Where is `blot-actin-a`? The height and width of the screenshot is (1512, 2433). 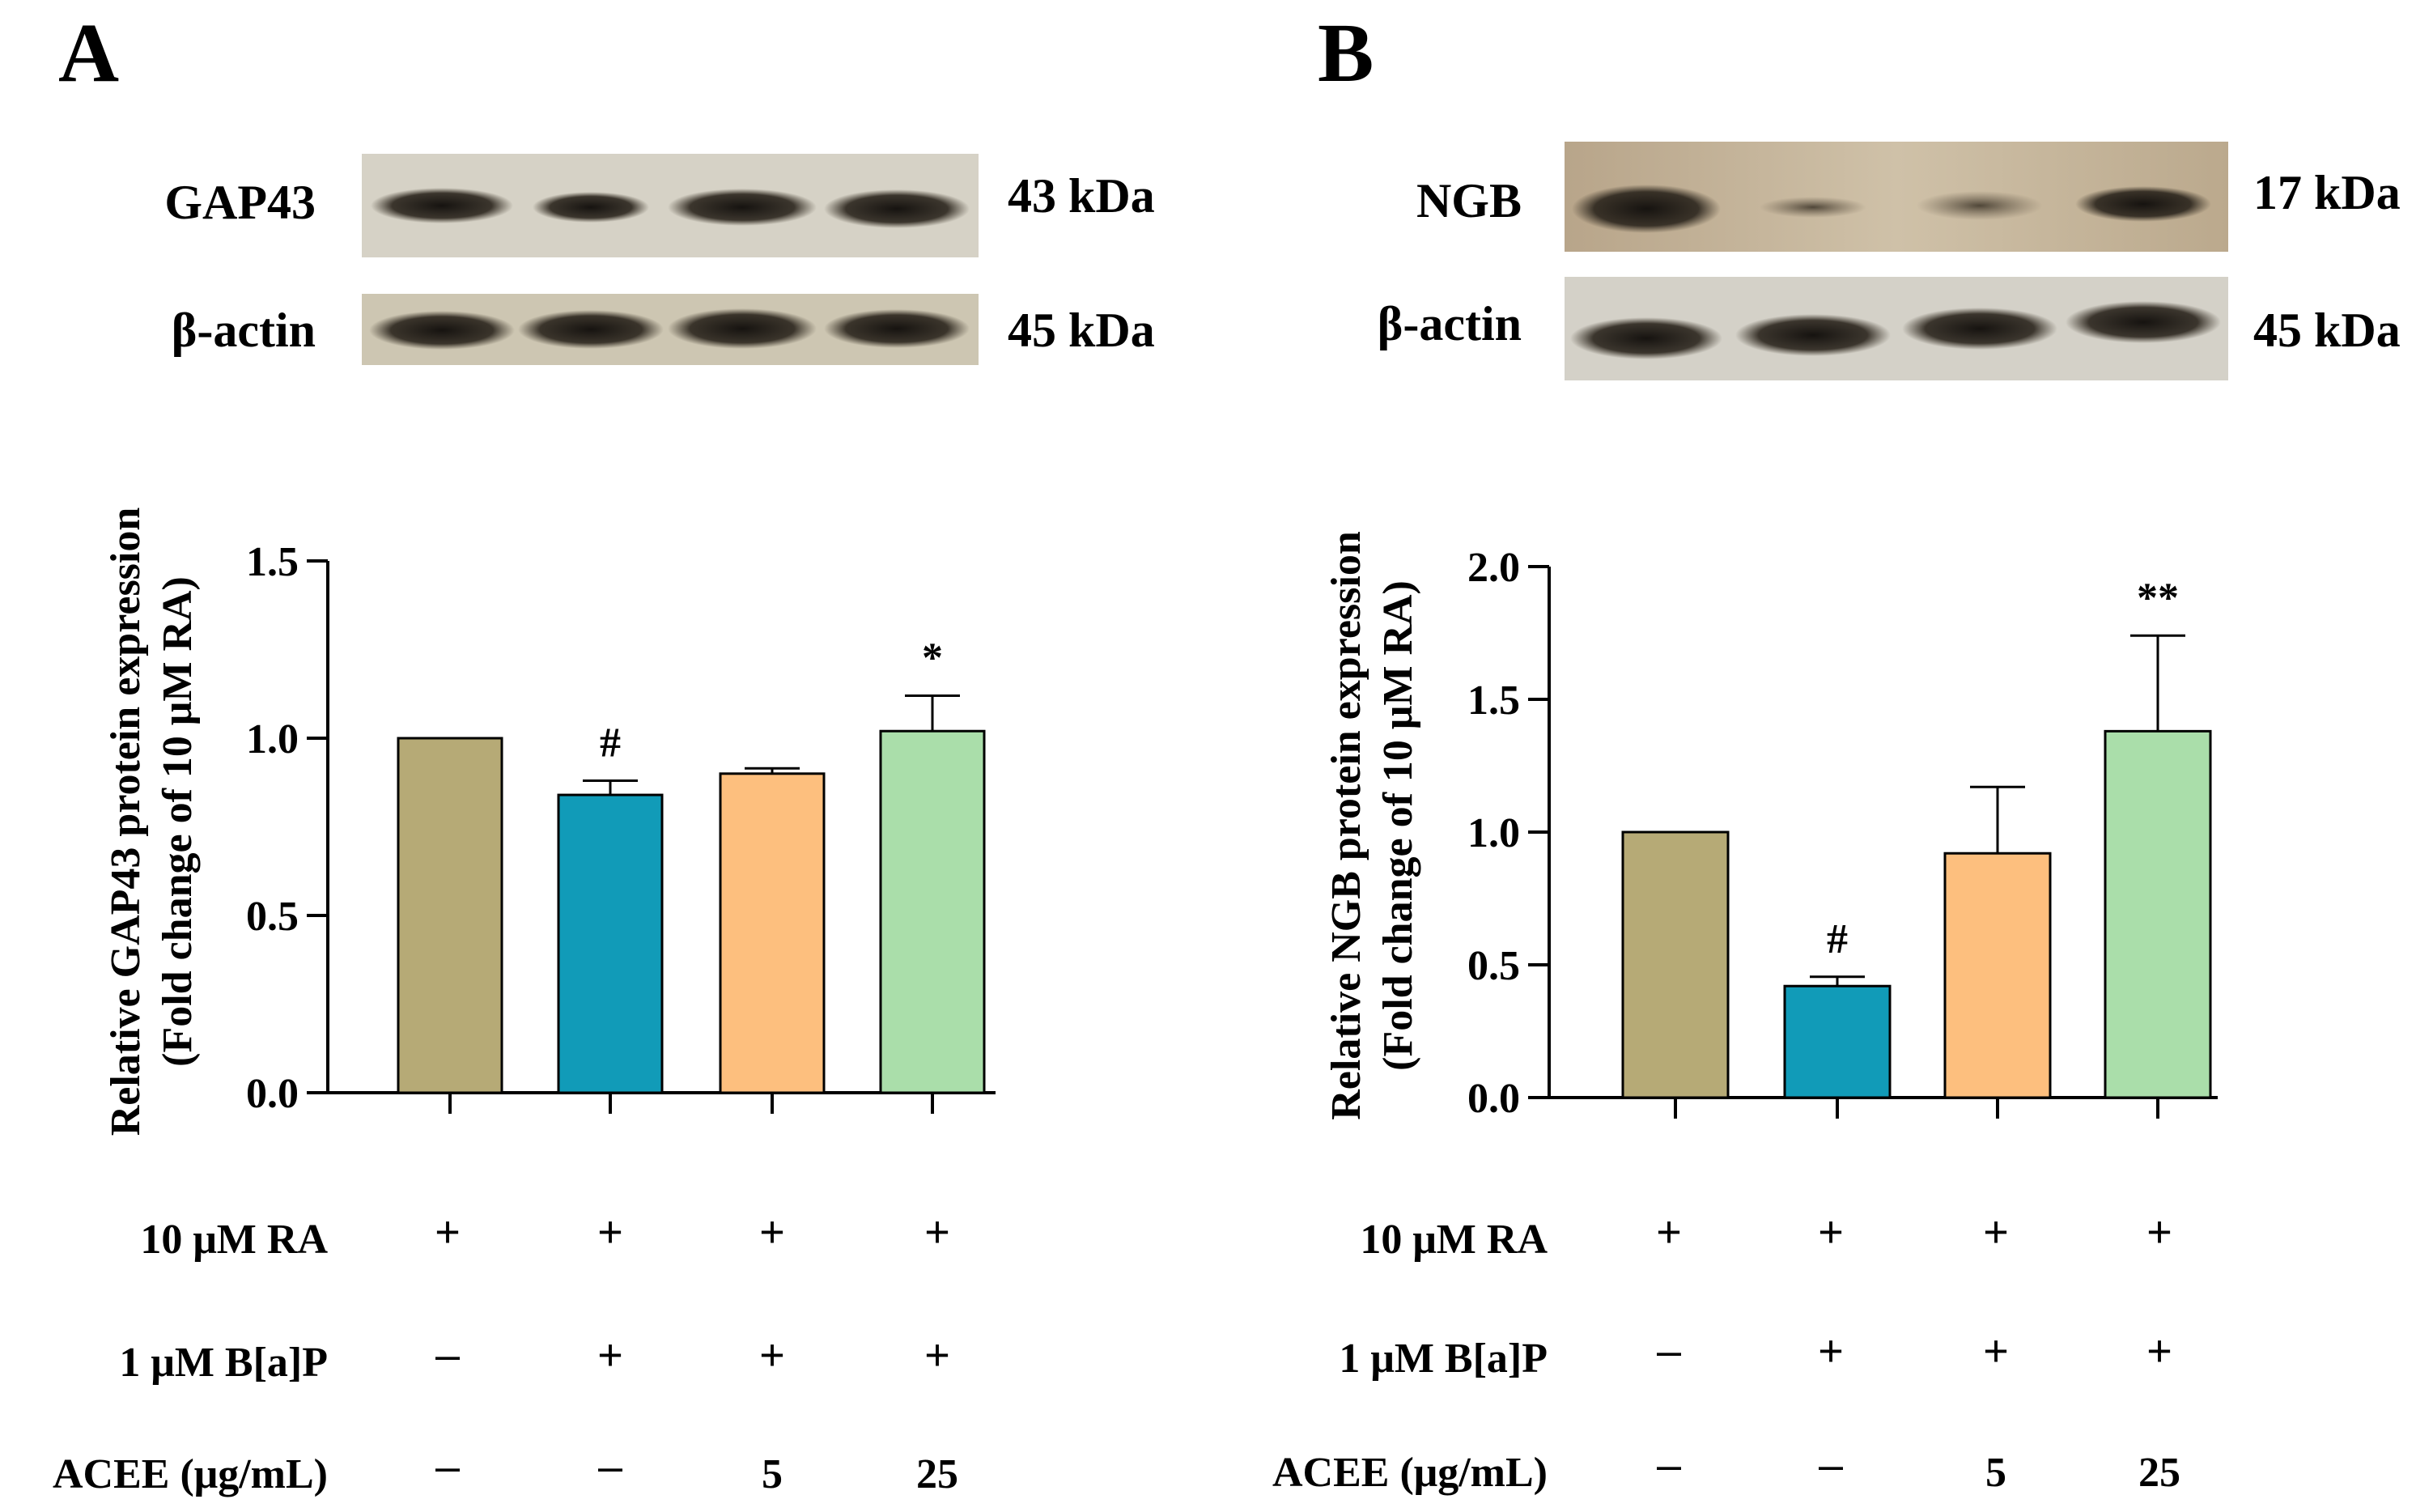
blot-actin-a is located at coordinates (670, 329).